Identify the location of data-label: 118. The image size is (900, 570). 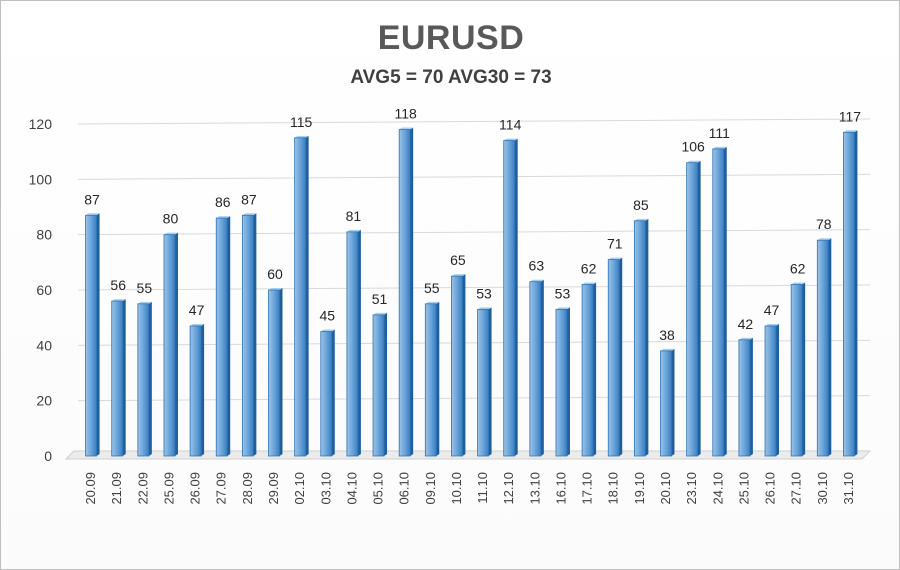
(406, 114).